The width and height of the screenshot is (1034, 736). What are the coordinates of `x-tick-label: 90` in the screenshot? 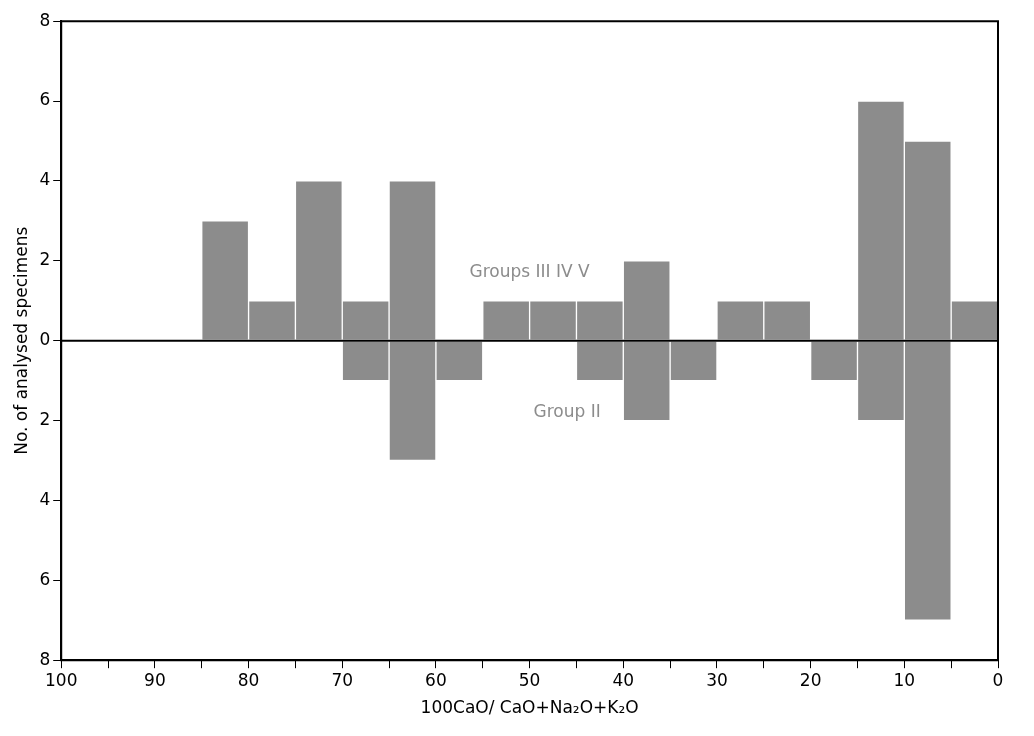 It's located at (155, 679).